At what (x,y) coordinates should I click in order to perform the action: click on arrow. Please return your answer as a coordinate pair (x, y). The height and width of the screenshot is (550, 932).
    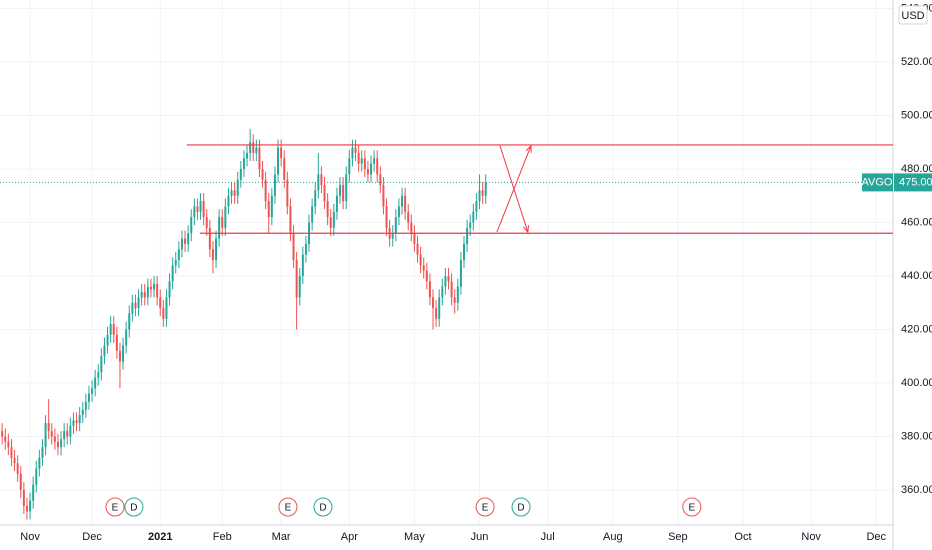
    Looking at the image, I should click on (514, 189).